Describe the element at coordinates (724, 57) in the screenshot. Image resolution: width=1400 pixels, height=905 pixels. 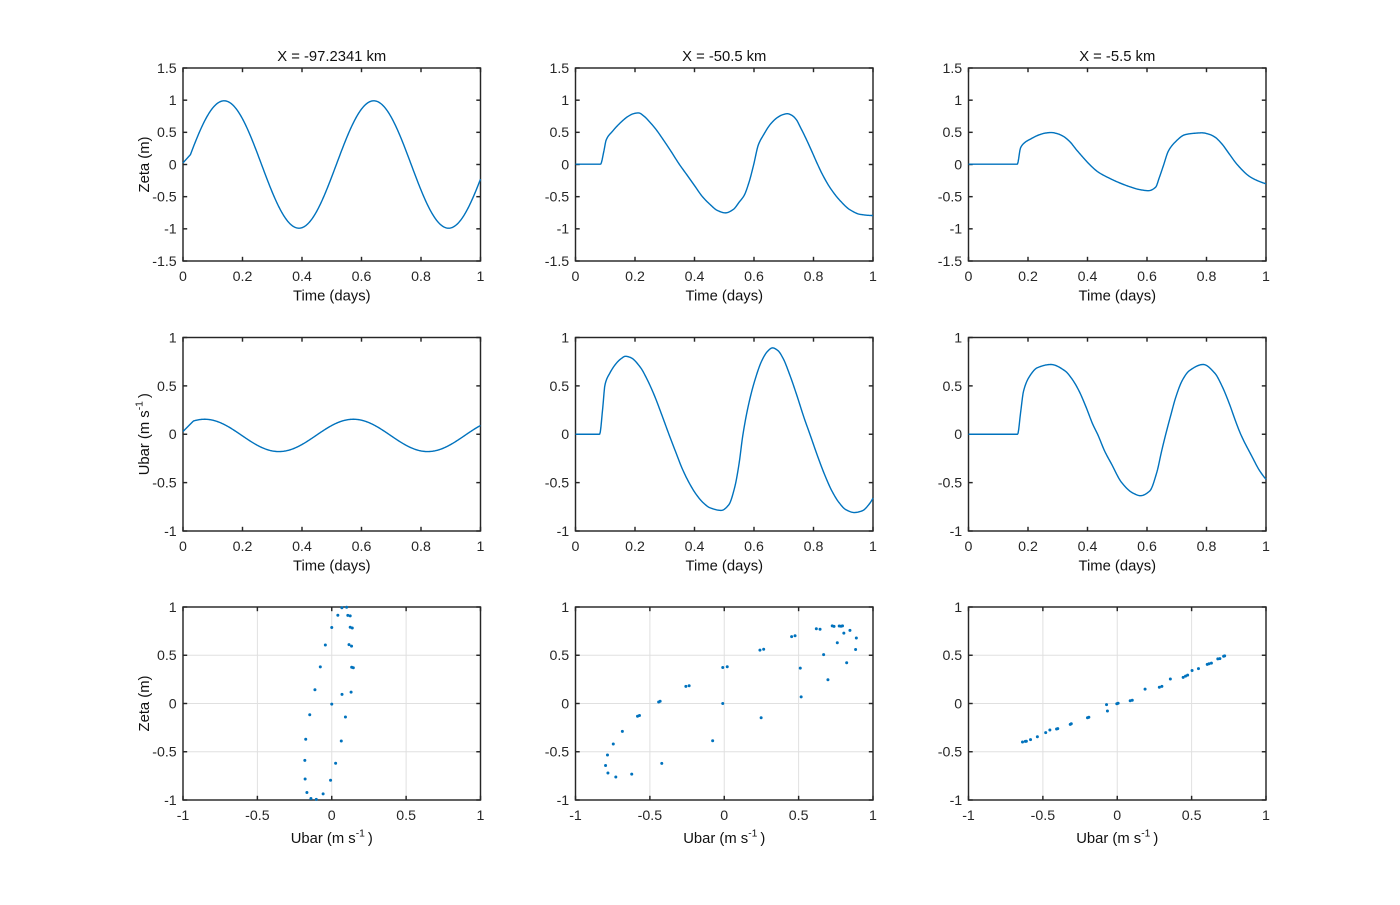
I see `svg-text: X = -50.5 km` at that location.